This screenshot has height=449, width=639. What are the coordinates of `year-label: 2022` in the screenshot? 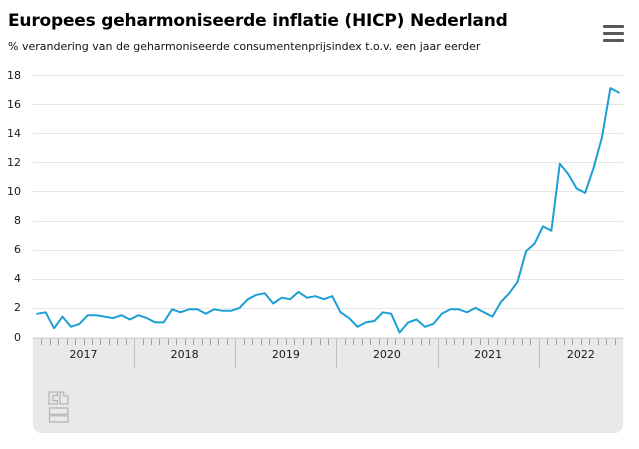 It's located at (580, 354).